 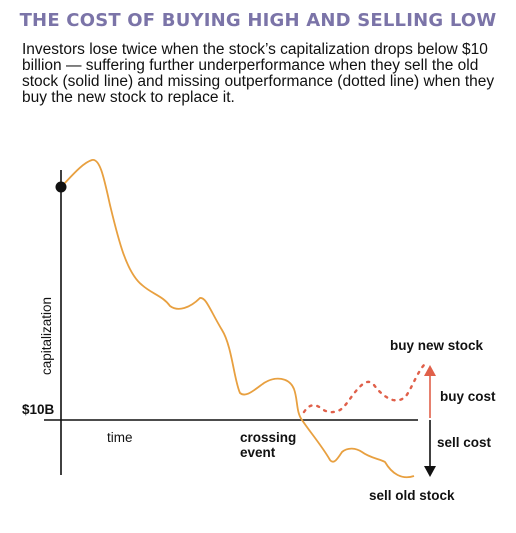 I want to click on buy-new-stock-label: buy new stock, so click(x=437, y=345).